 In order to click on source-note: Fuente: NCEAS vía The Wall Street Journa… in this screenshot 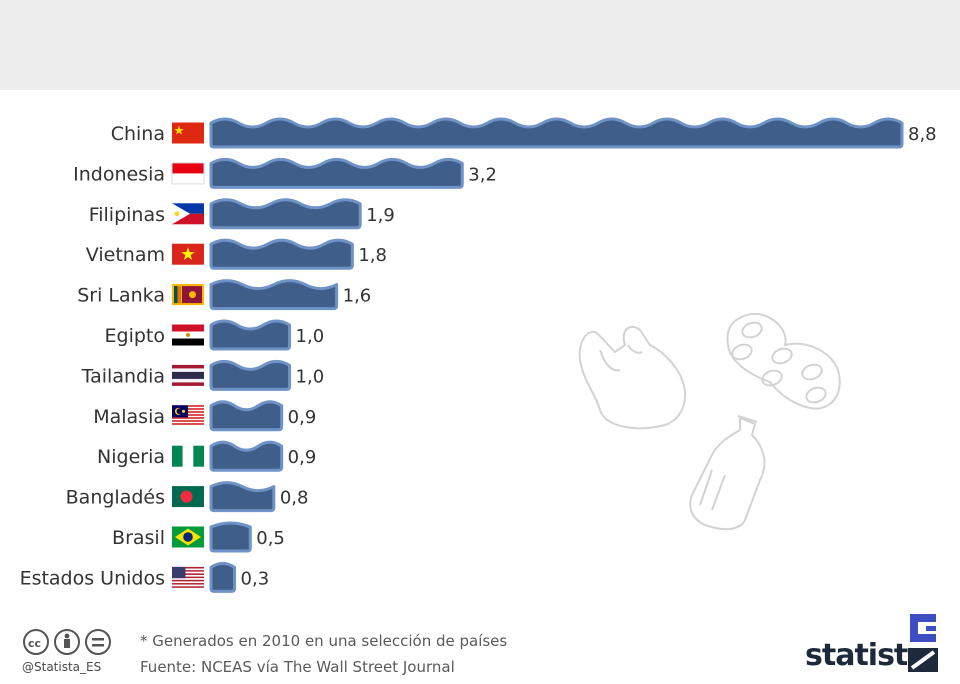, I will do `click(297, 667)`.